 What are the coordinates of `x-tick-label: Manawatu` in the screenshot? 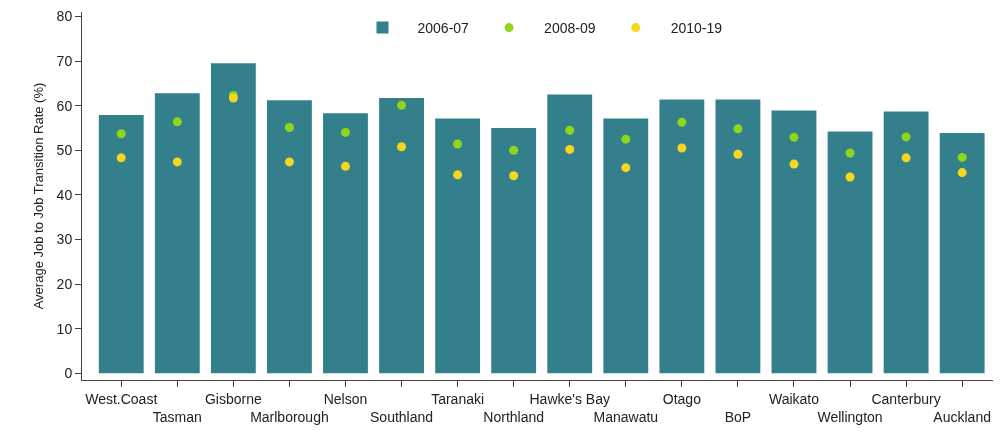 It's located at (626, 417).